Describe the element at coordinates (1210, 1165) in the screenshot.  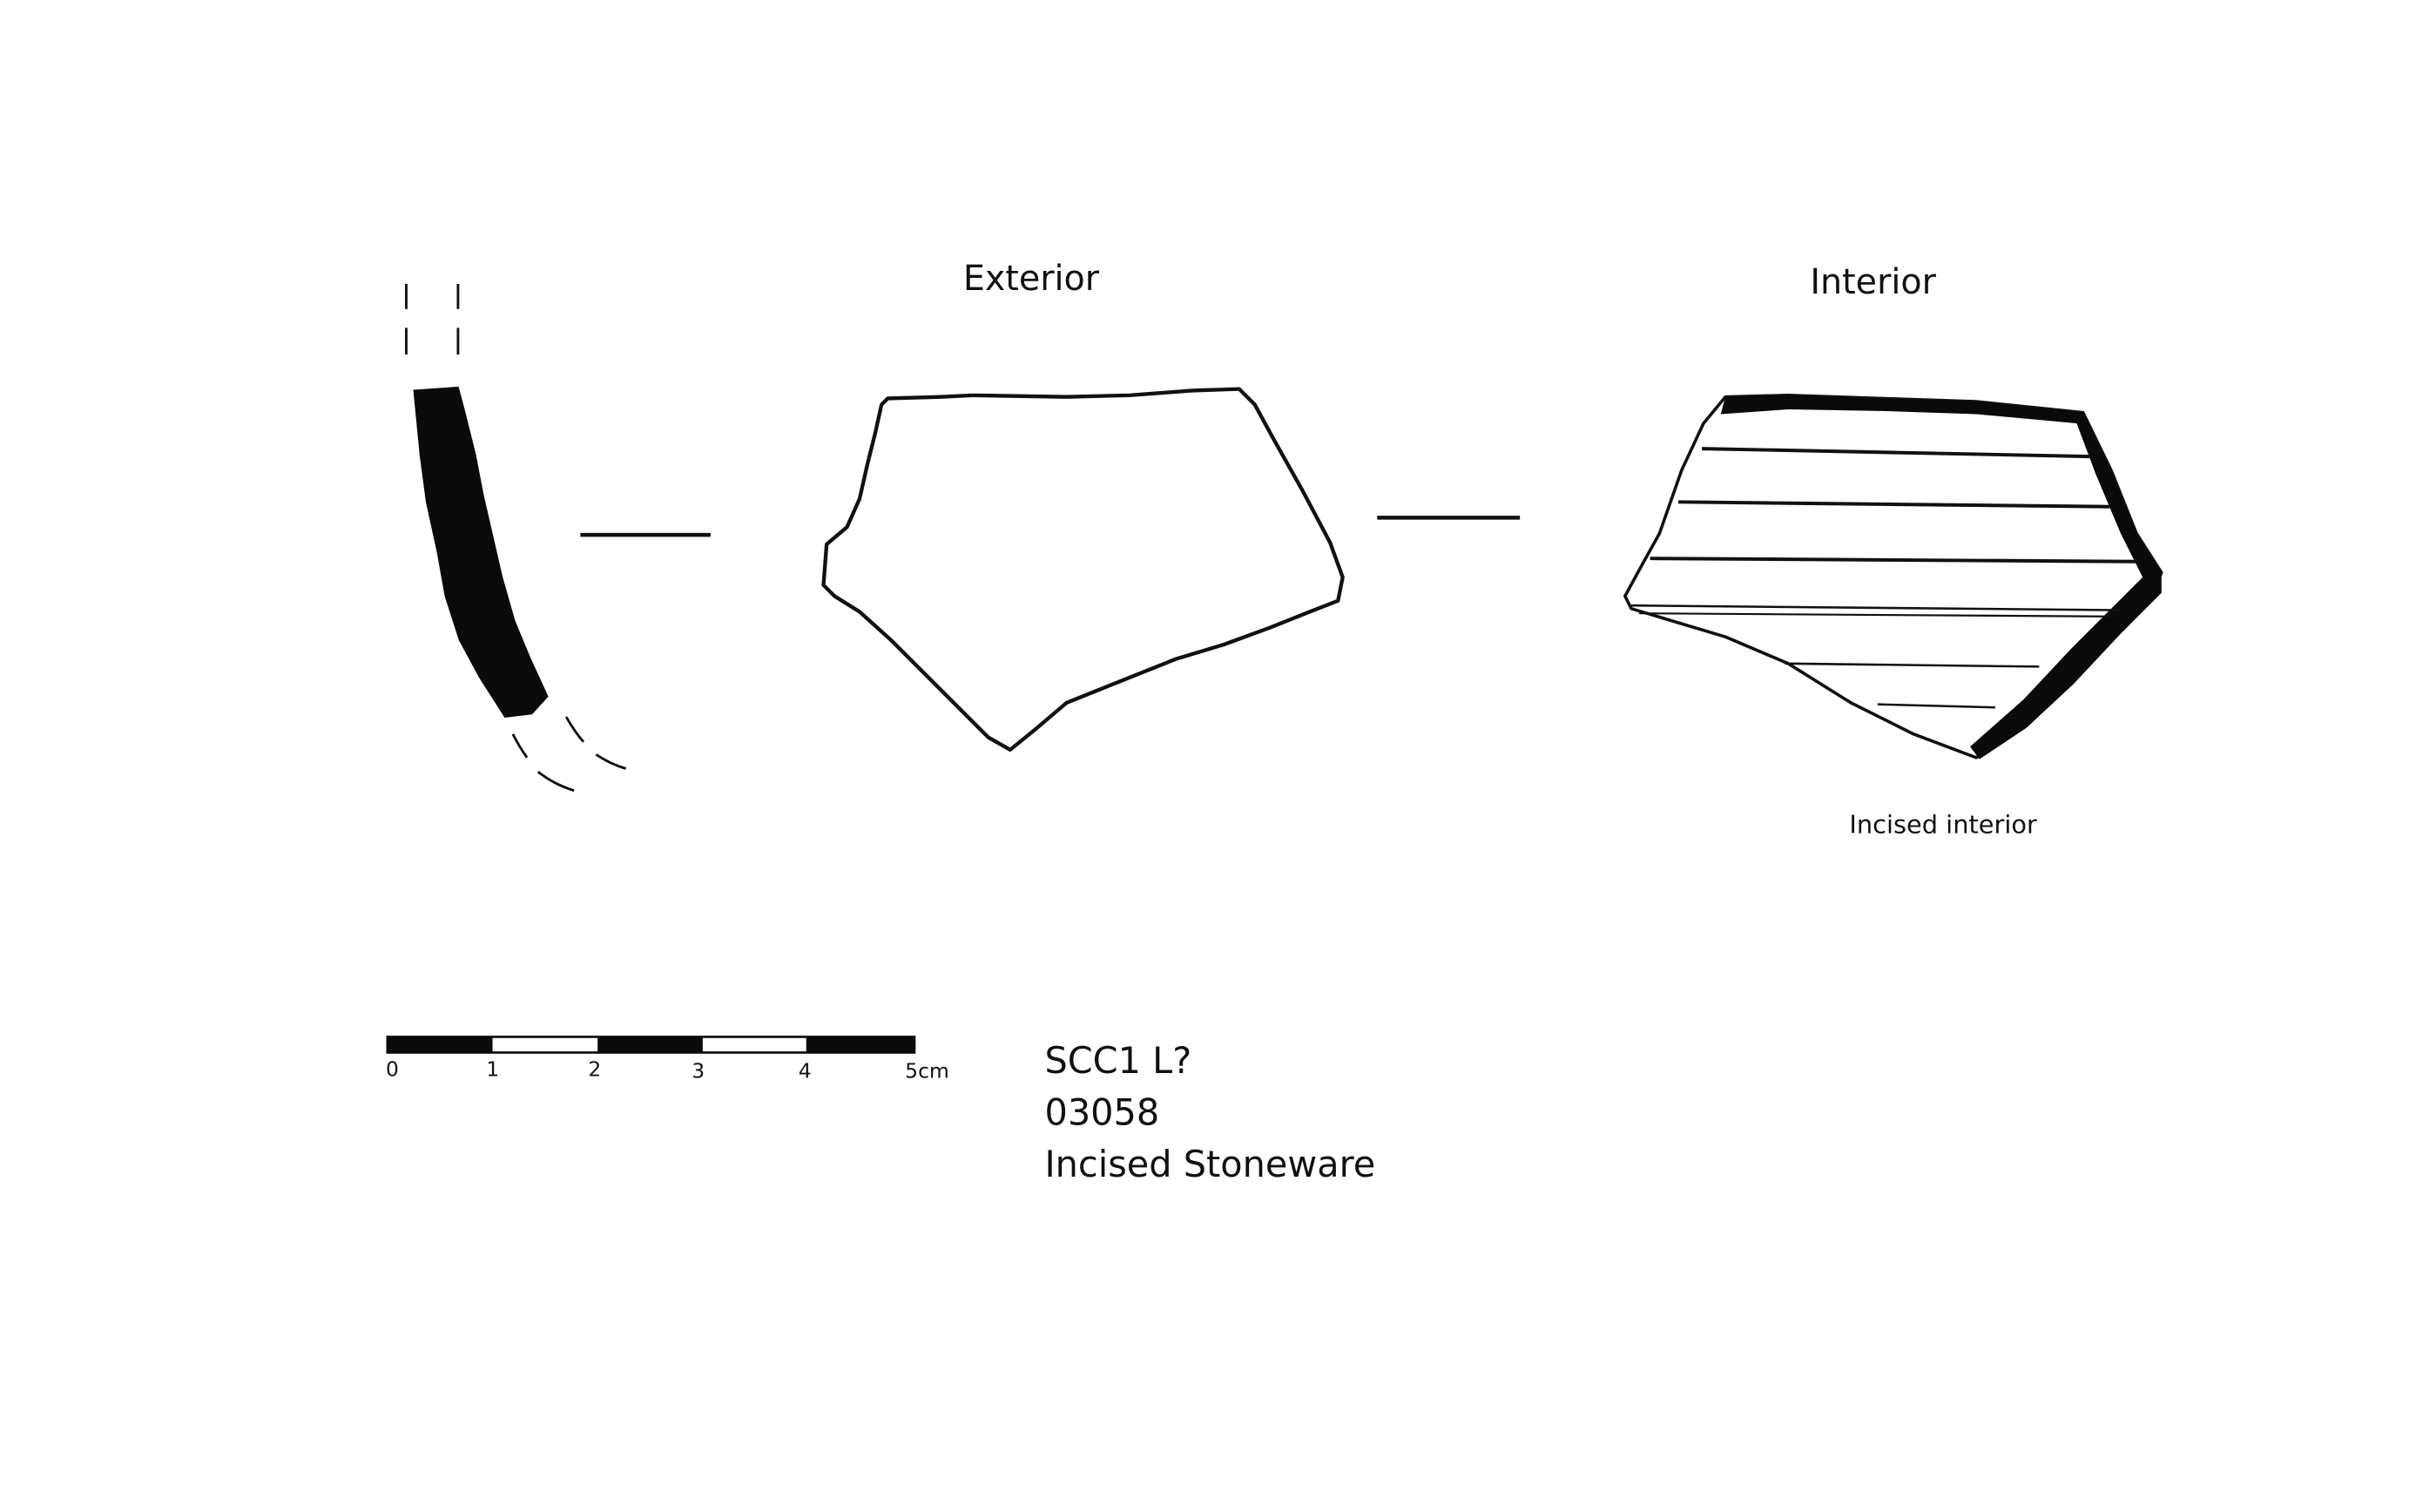
I see `specimen-ware-type: Incised Stoneware` at that location.